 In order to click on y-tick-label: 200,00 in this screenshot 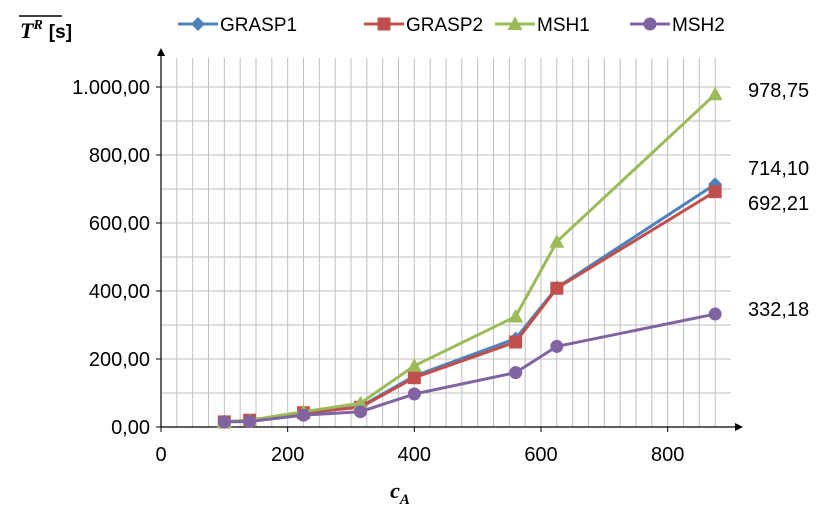, I will do `click(119, 360)`.